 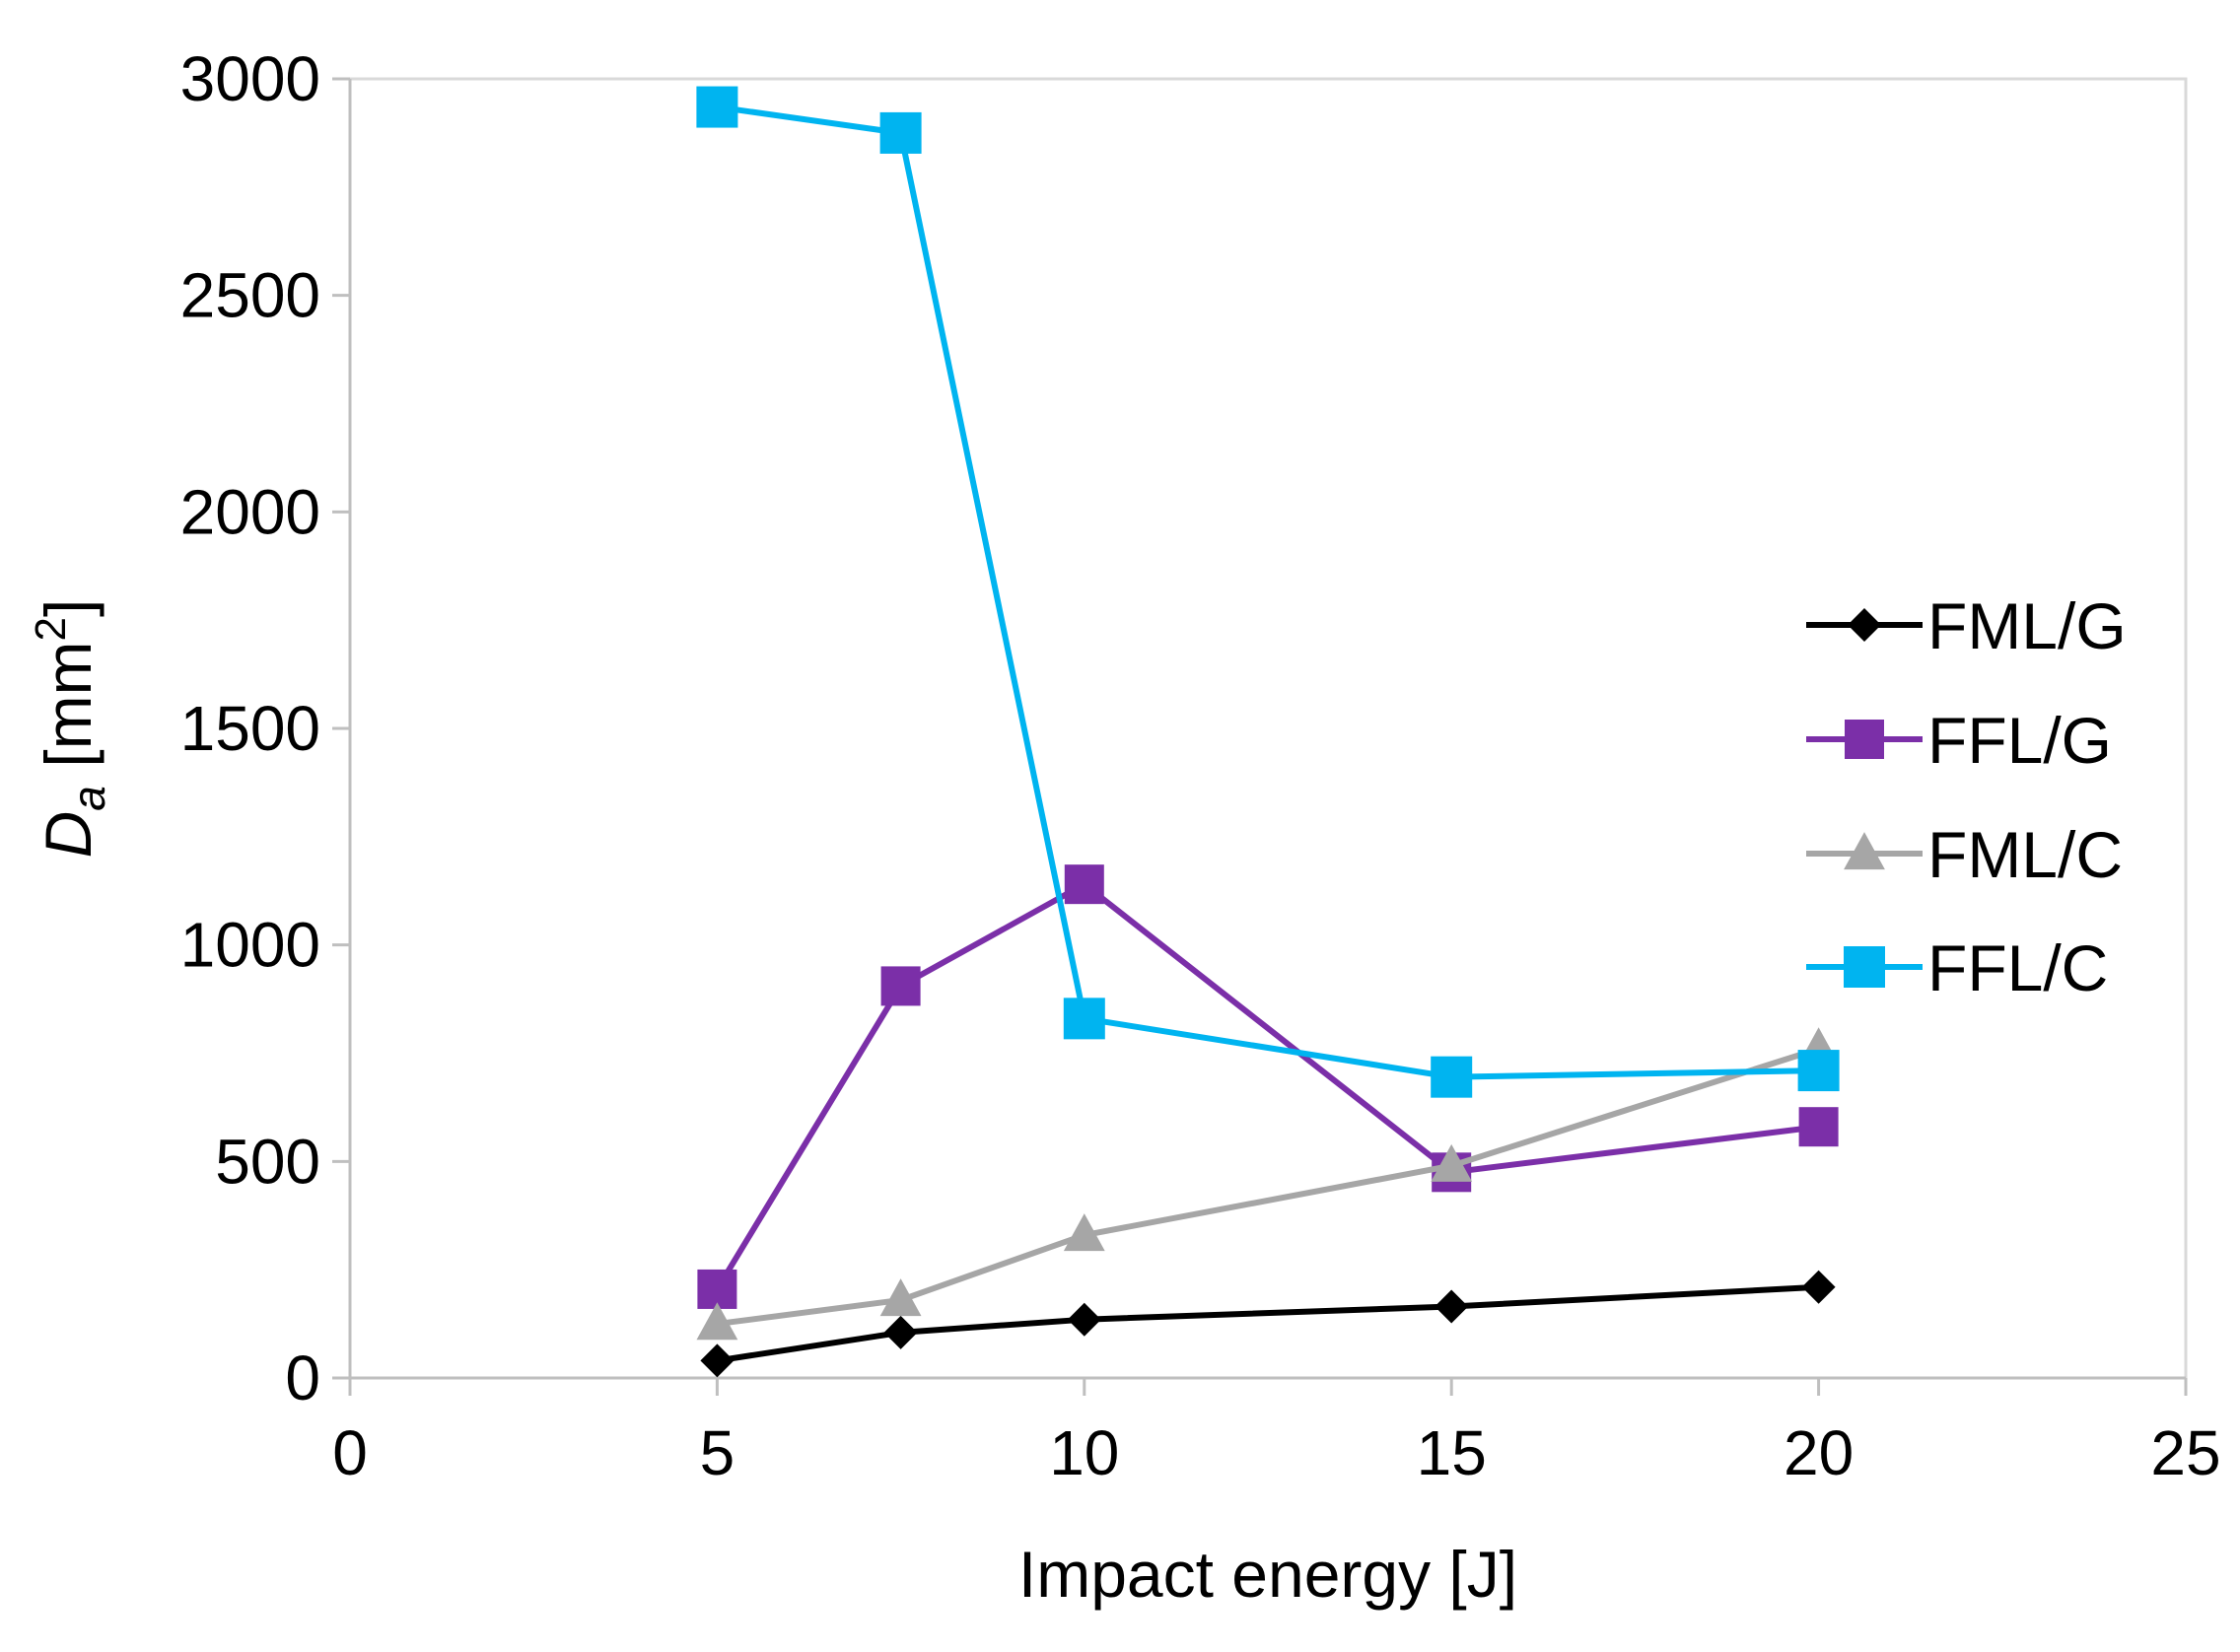 What do you see at coordinates (250, 945) in the screenshot?
I see `y-tick-label: 1000` at bounding box center [250, 945].